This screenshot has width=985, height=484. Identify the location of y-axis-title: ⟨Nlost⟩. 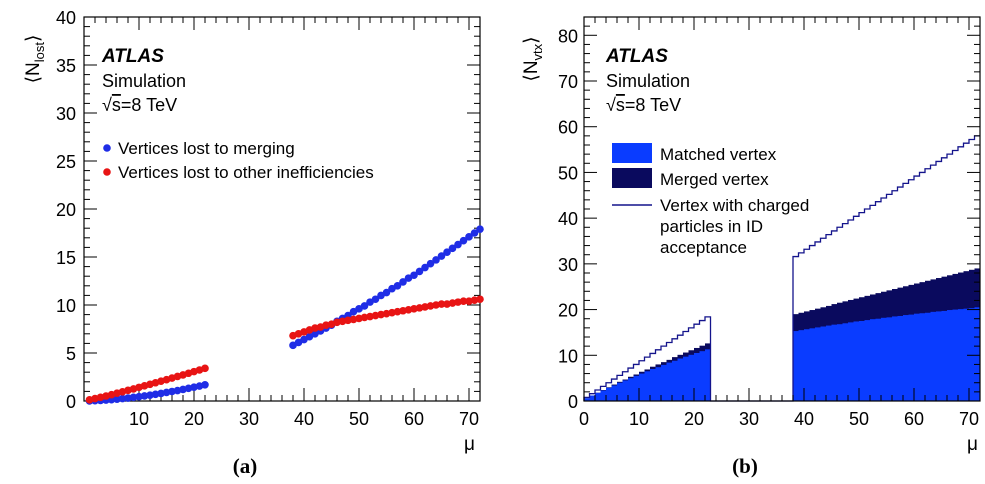
(35, 59).